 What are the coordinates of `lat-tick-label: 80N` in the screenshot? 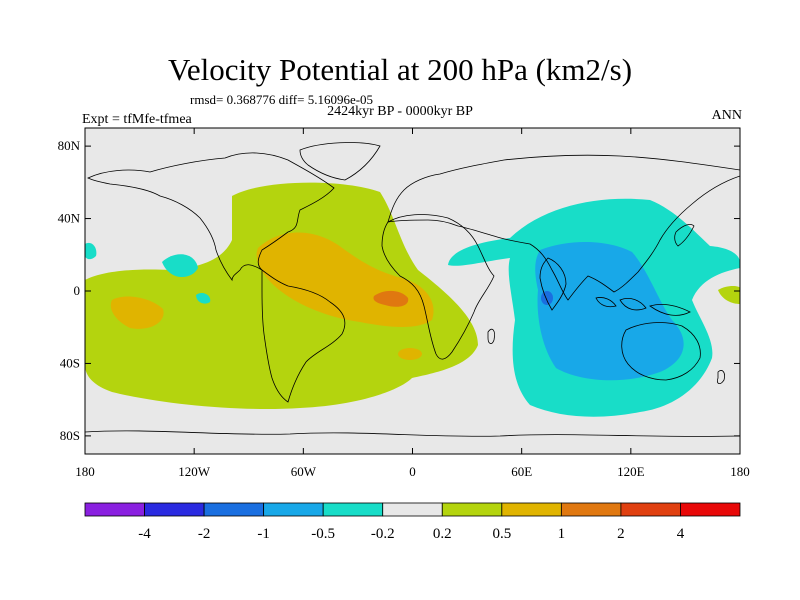 It's located at (69, 145).